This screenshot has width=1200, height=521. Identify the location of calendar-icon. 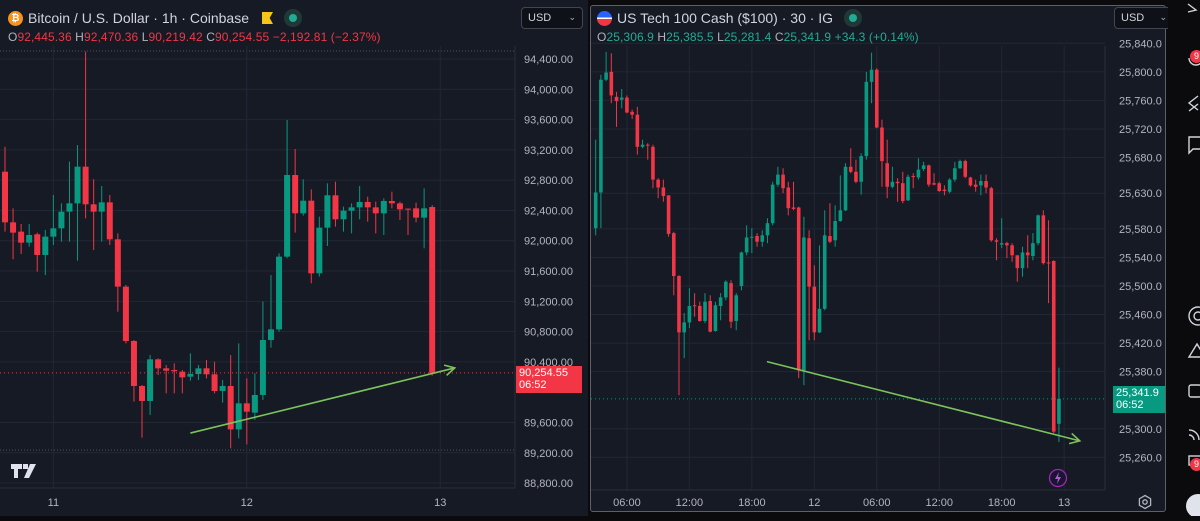
(1194, 391).